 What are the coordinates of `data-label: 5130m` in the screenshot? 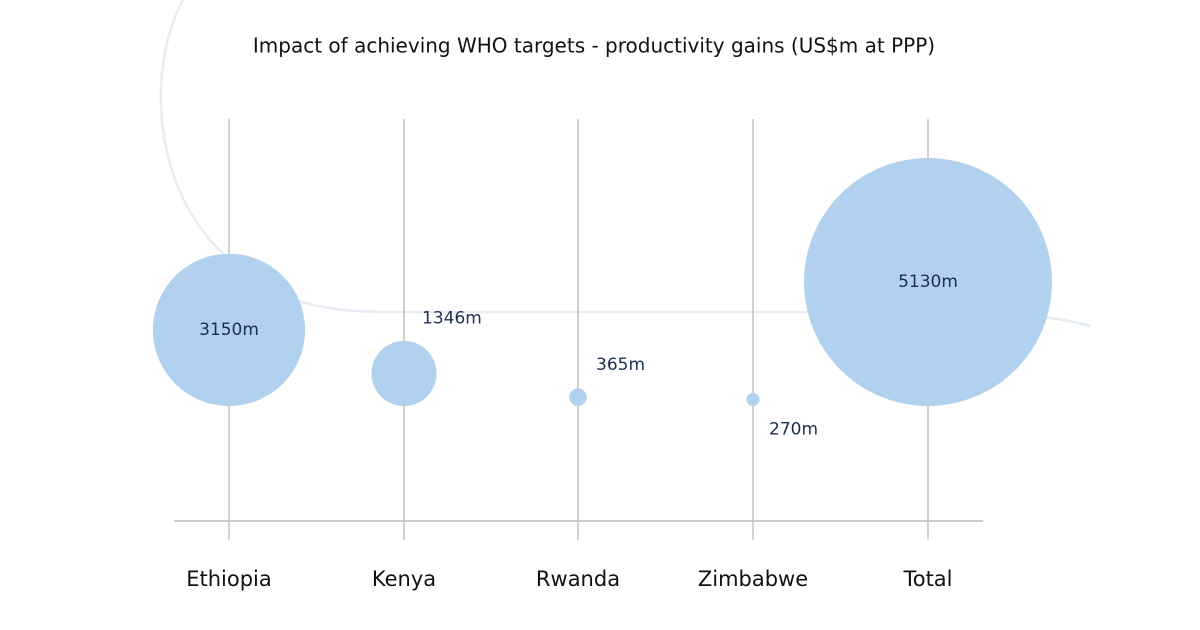 It's located at (928, 282).